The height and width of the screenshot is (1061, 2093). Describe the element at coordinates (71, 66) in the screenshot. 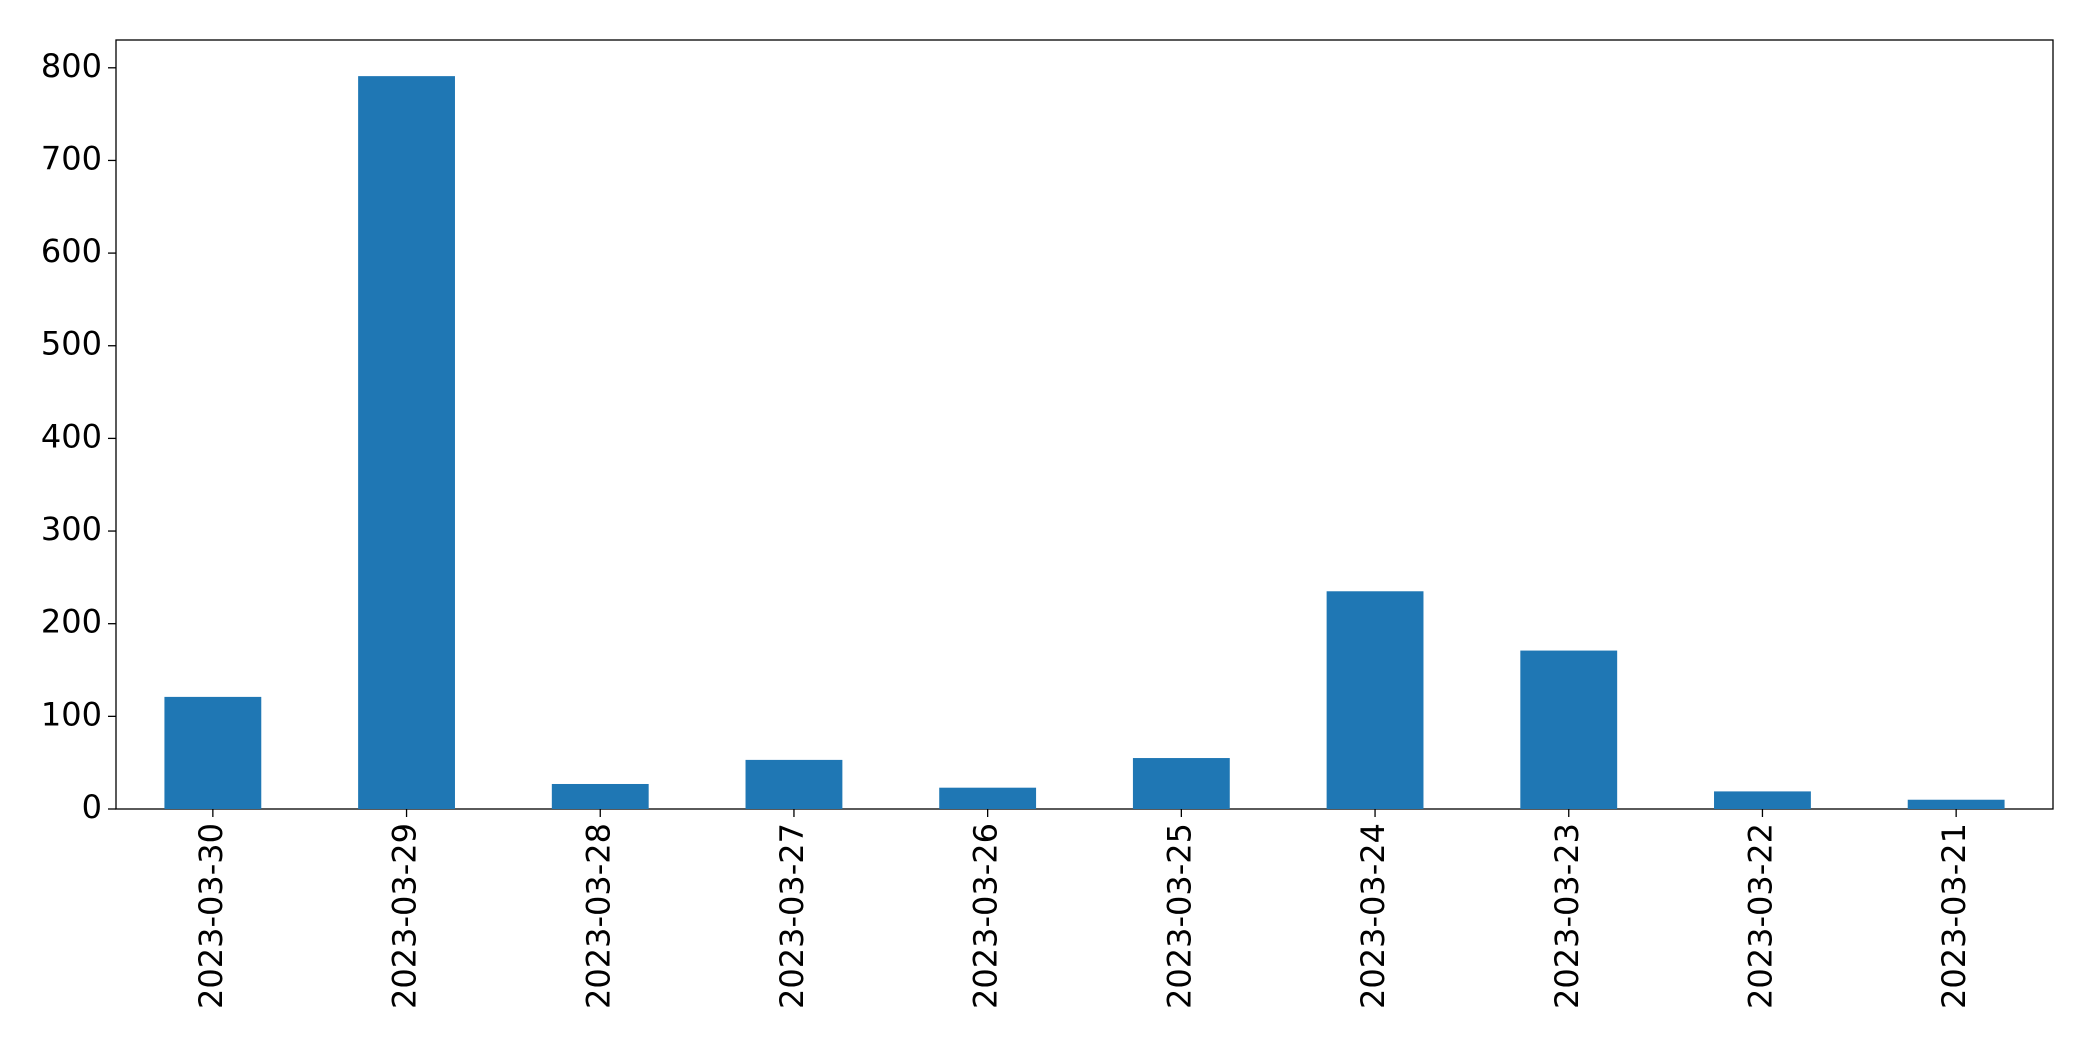

I see `y-tick-label: 800` at that location.